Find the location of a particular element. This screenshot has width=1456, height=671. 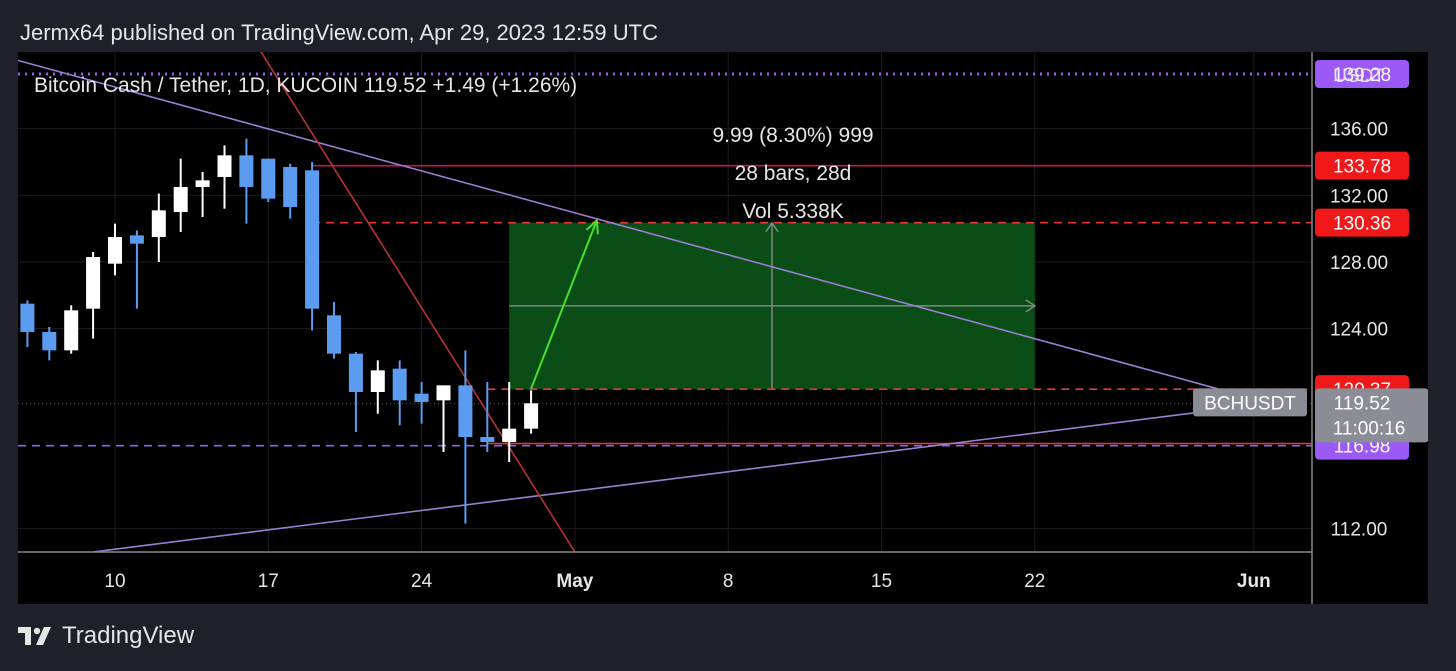

tradingview-brand: TradingView is located at coordinates (128, 635).